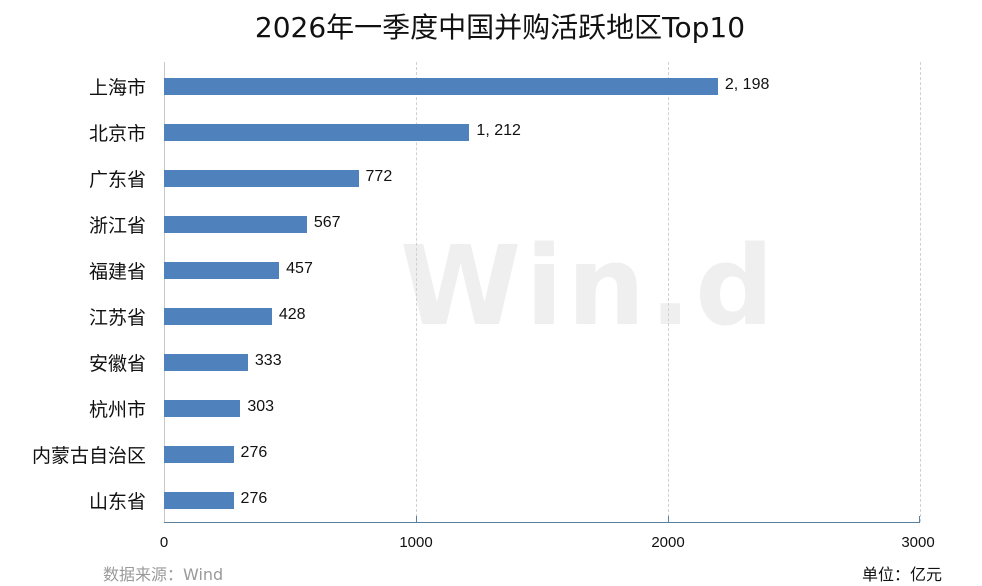  What do you see at coordinates (416, 542) in the screenshot?
I see `x-tick-label: 1000` at bounding box center [416, 542].